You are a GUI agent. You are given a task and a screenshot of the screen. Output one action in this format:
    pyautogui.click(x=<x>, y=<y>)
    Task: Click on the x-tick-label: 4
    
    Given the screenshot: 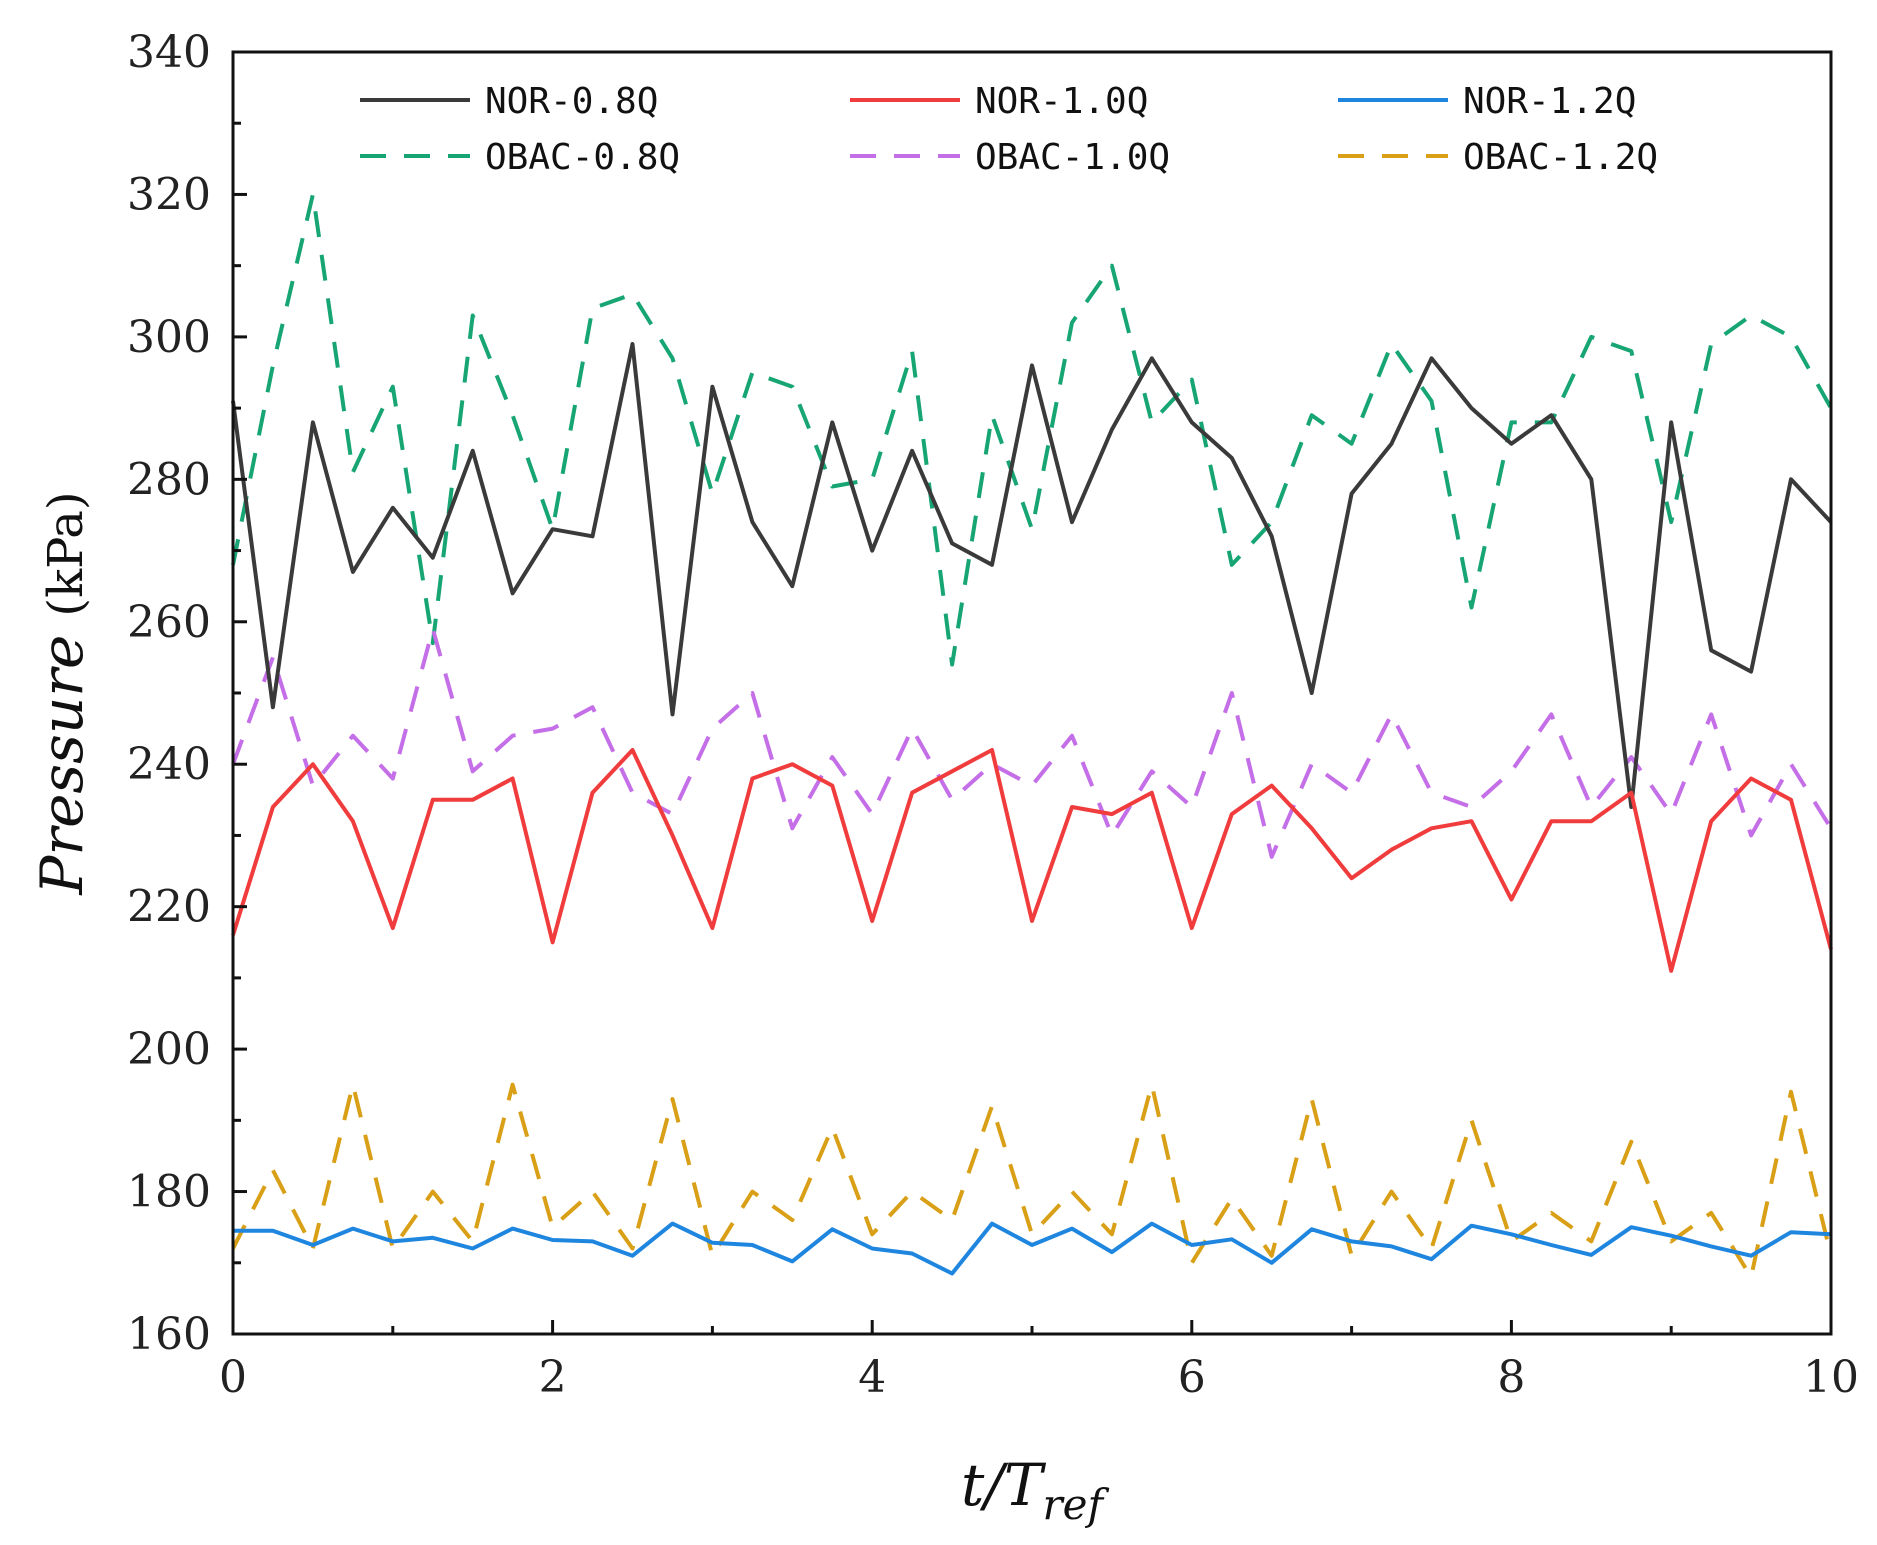 What is the action you would take?
    pyautogui.click(x=872, y=1377)
    